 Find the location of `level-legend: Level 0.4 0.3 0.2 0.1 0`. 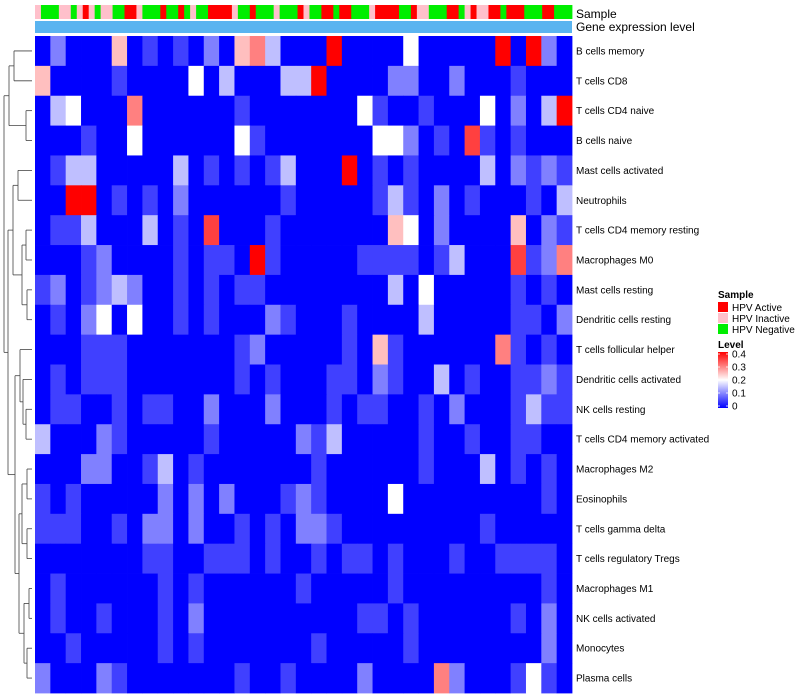

level-legend: Level 0.4 0.3 0.2 0.1 0 is located at coordinates (732, 376).